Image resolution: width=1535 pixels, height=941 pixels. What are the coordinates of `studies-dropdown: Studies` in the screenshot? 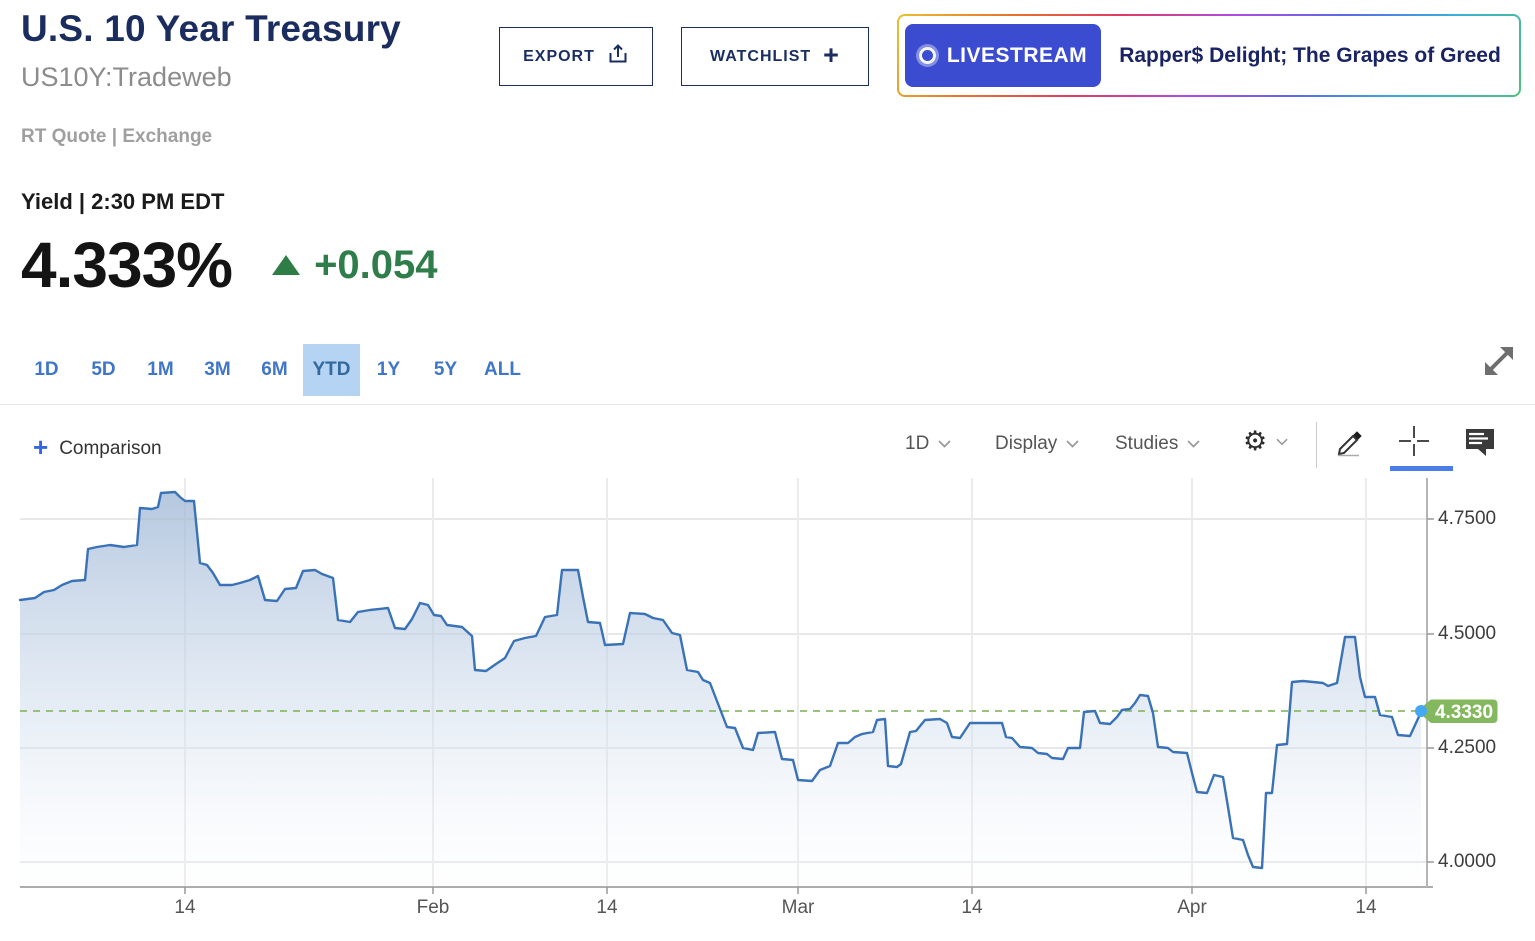 It's located at (1157, 444).